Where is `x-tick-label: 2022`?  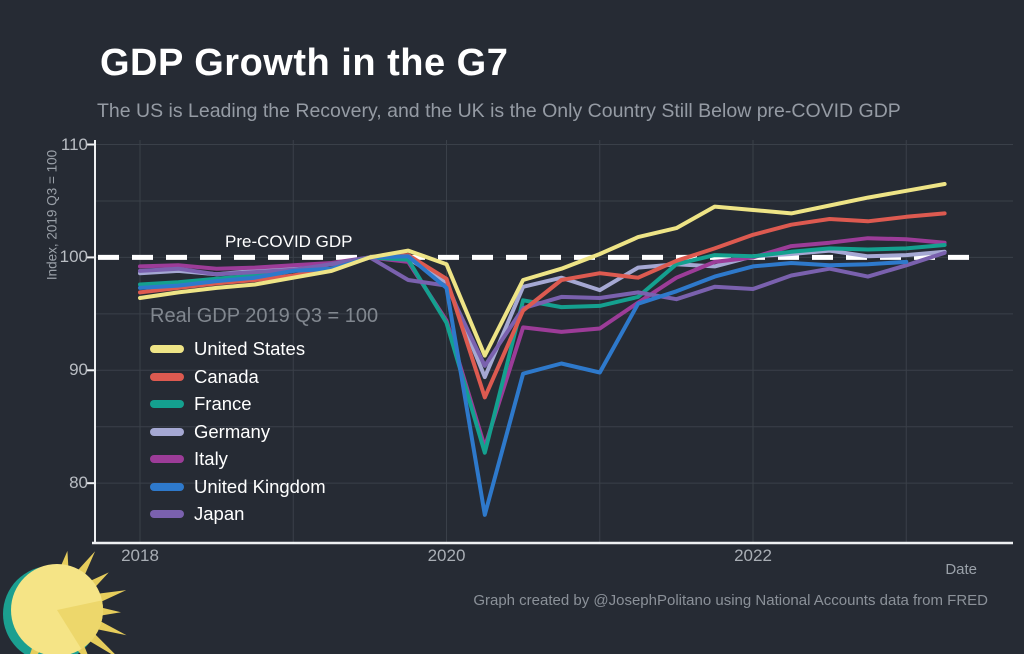
x-tick-label: 2022 is located at coordinates (753, 555).